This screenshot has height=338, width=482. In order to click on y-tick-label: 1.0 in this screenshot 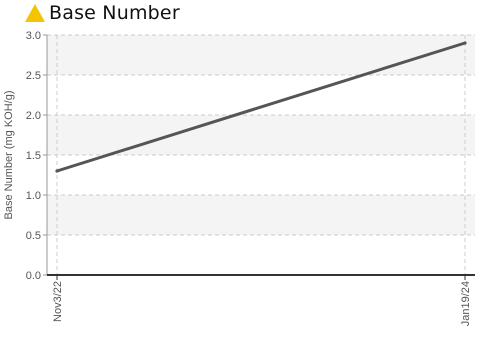, I will do `click(33, 196)`.